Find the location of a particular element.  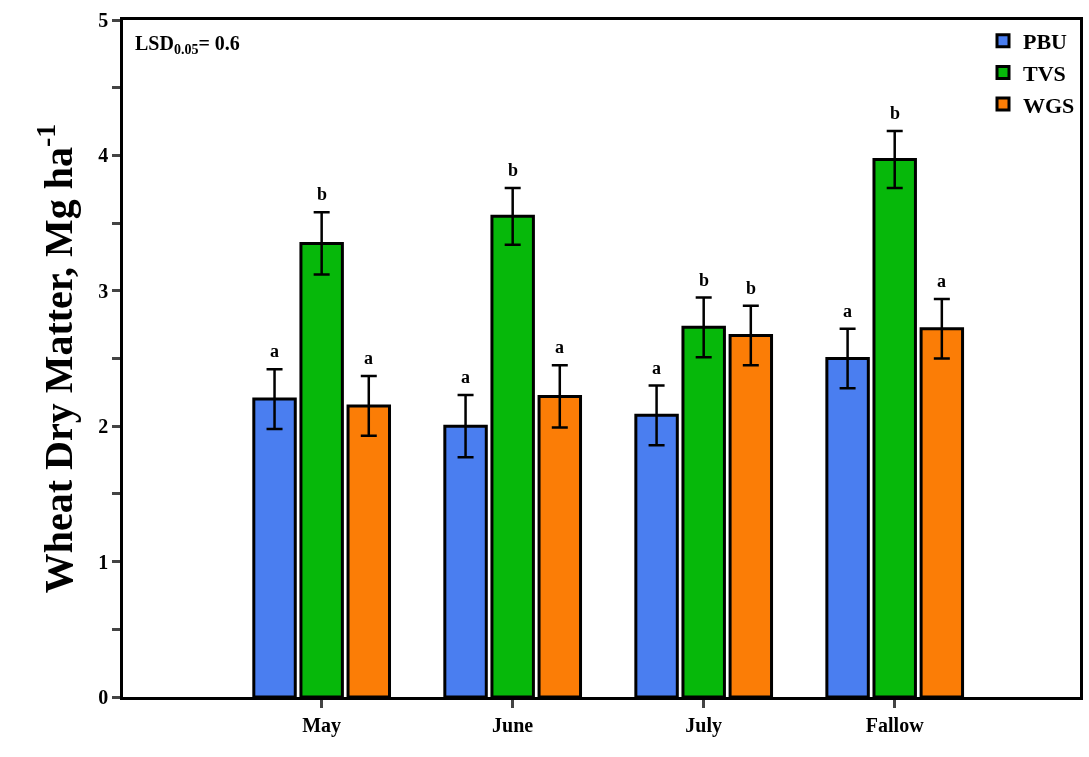

y-tick-label: 1 is located at coordinates (103, 561).